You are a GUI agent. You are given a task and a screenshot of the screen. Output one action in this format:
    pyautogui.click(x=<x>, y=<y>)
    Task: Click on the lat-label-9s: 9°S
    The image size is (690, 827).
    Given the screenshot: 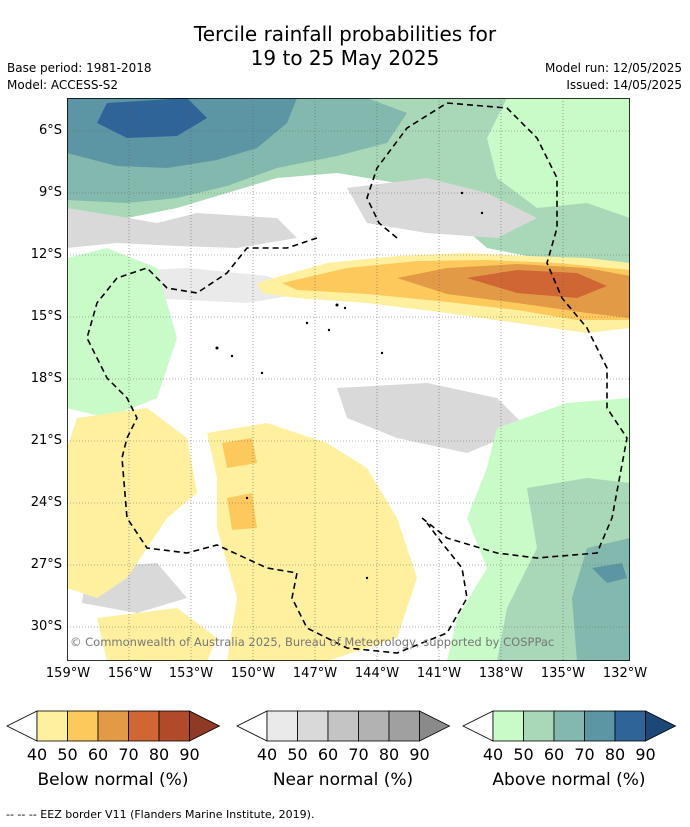 What is the action you would take?
    pyautogui.click(x=50, y=192)
    